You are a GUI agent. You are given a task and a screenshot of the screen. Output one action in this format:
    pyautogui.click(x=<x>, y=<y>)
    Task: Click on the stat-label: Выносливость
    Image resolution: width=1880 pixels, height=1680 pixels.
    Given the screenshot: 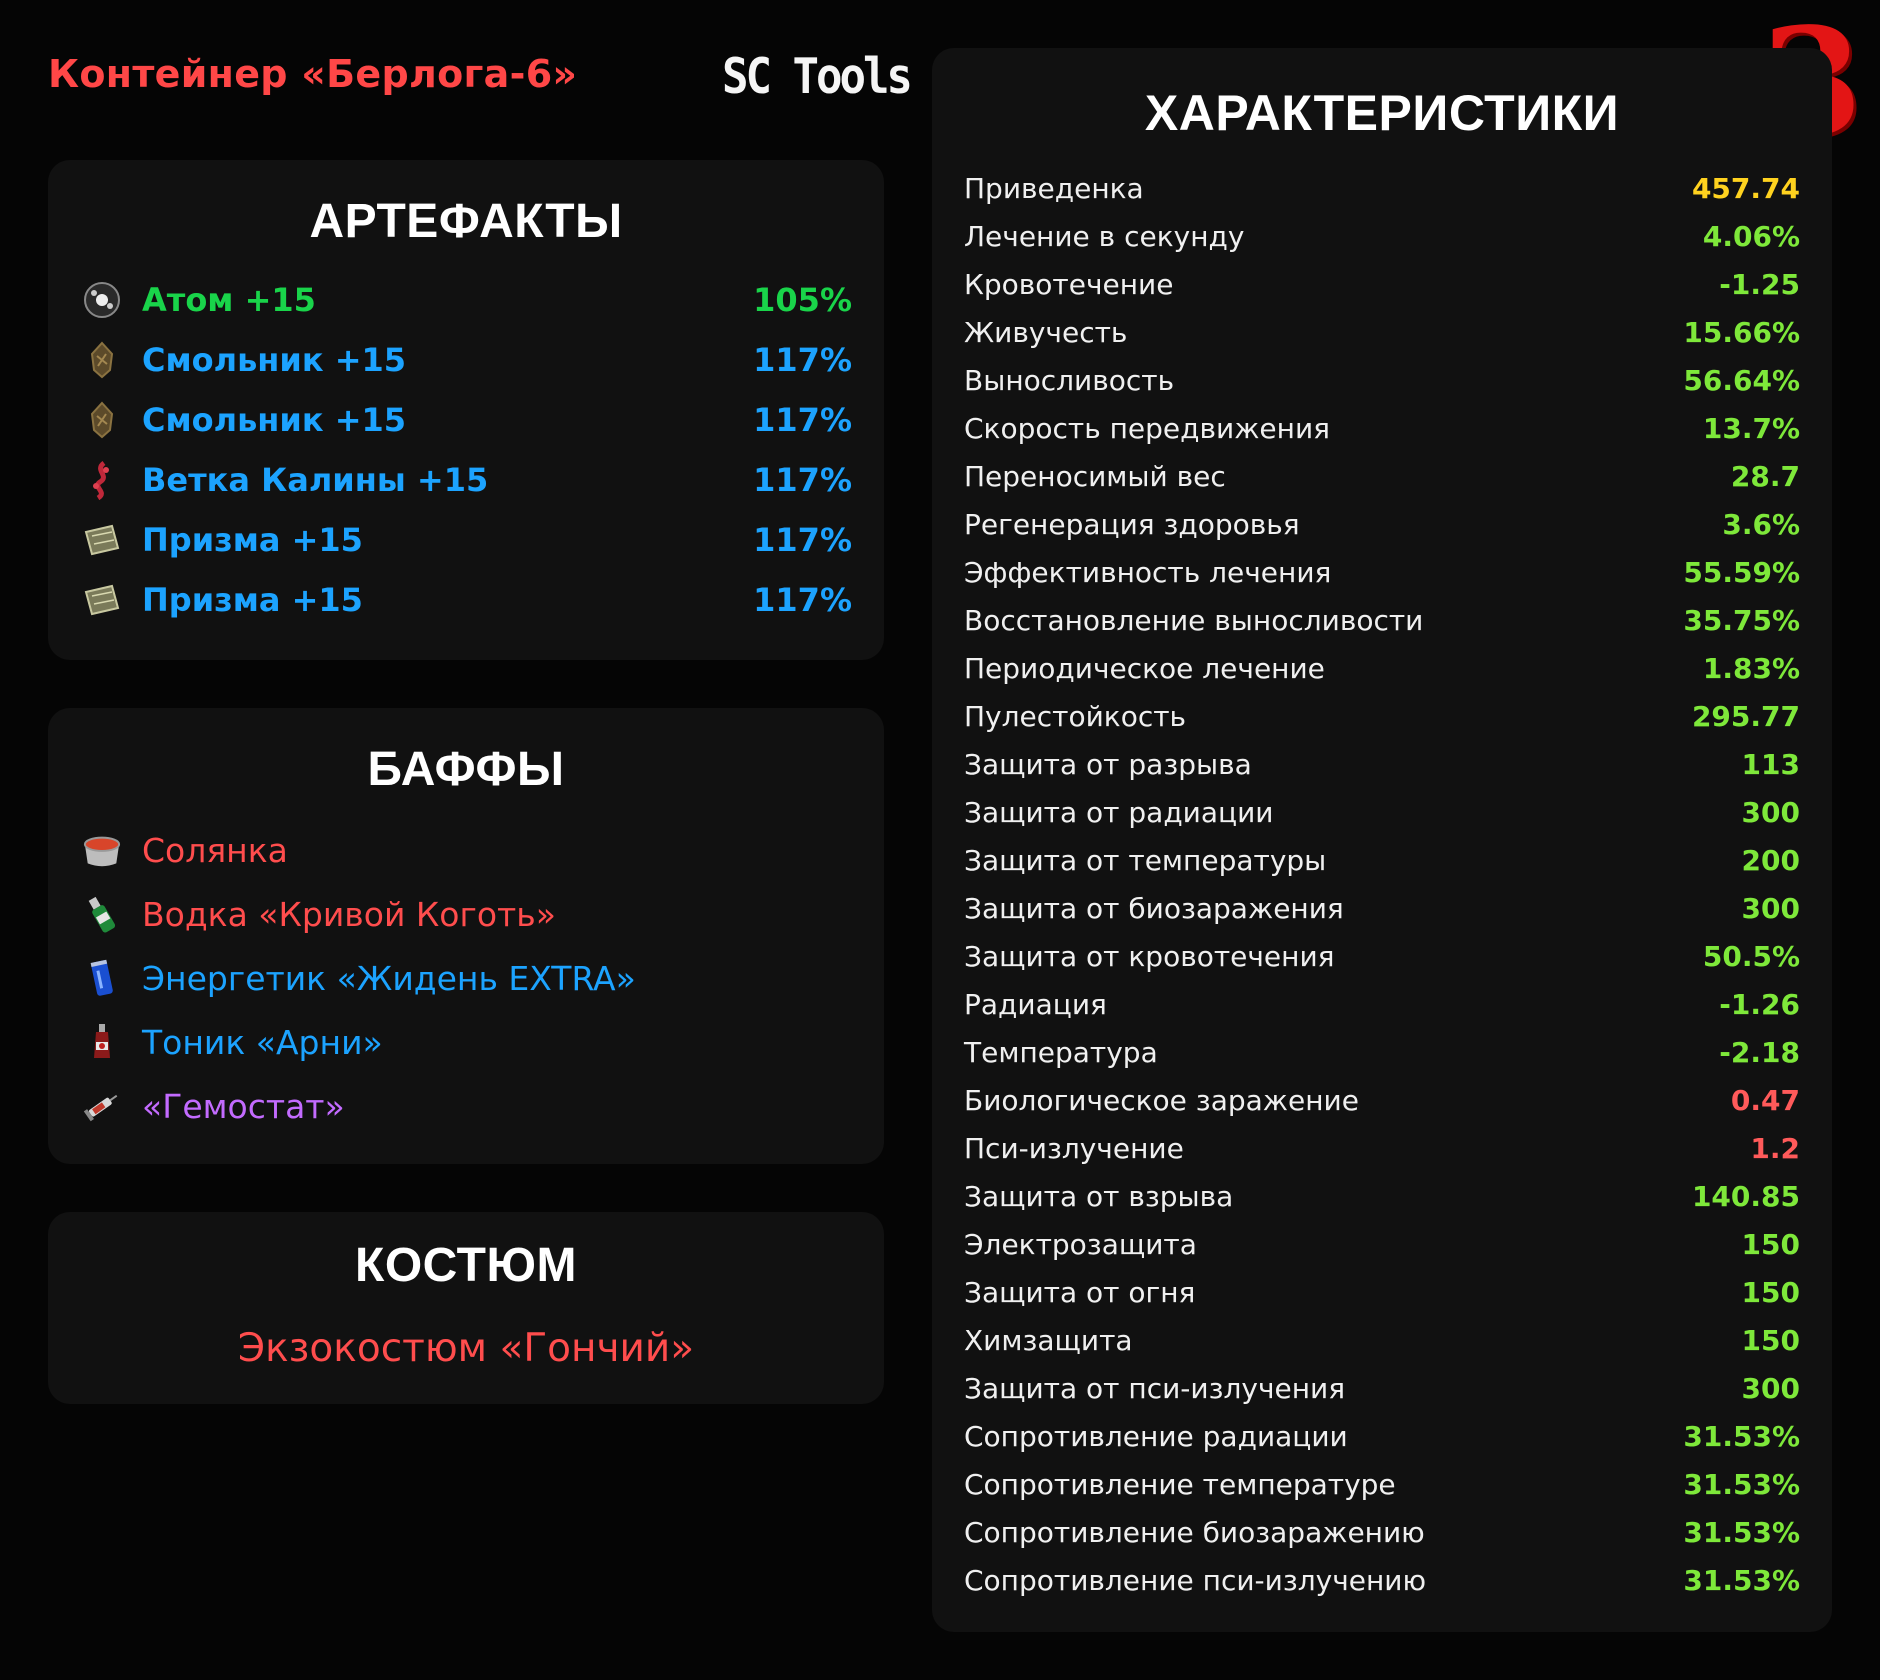 What is the action you would take?
    pyautogui.click(x=1069, y=380)
    